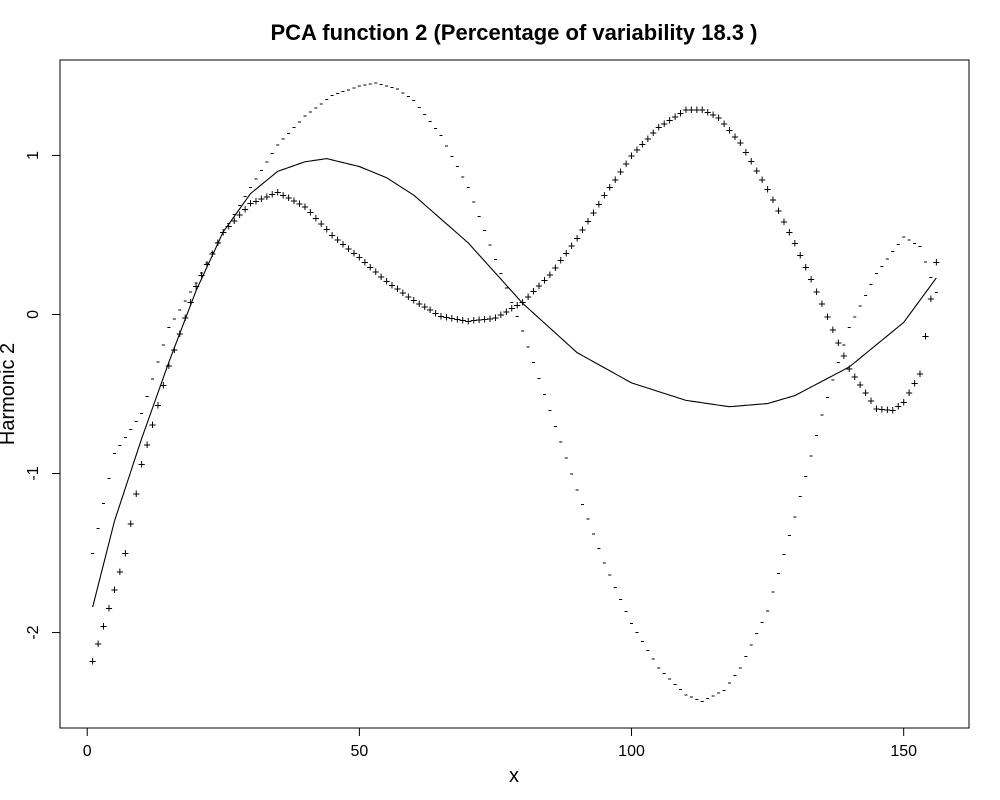 The height and width of the screenshot is (800, 1000). Describe the element at coordinates (9, 394) in the screenshot. I see `y-axis-label: Harmonic 2` at that location.